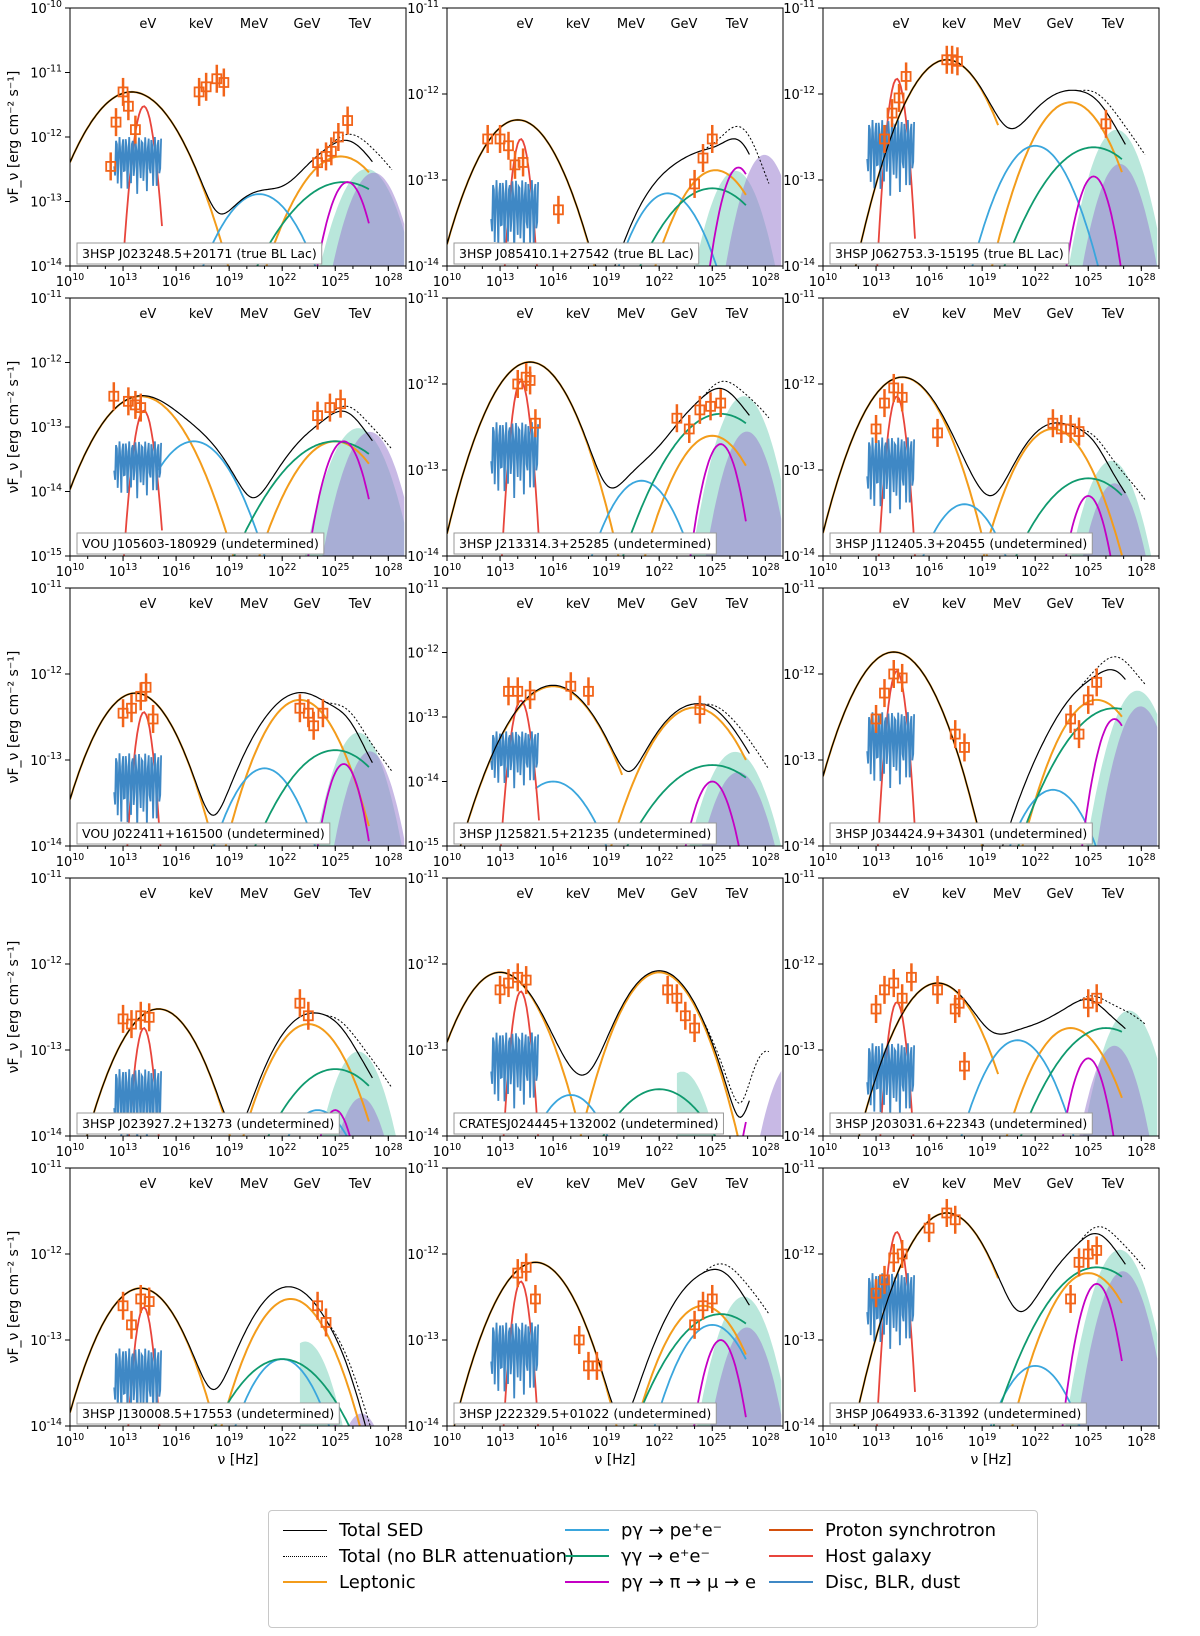 This screenshot has width=1200, height=1636. I want to click on source-label: CRATESJ024445+132002 (undetermined), so click(588, 1123).